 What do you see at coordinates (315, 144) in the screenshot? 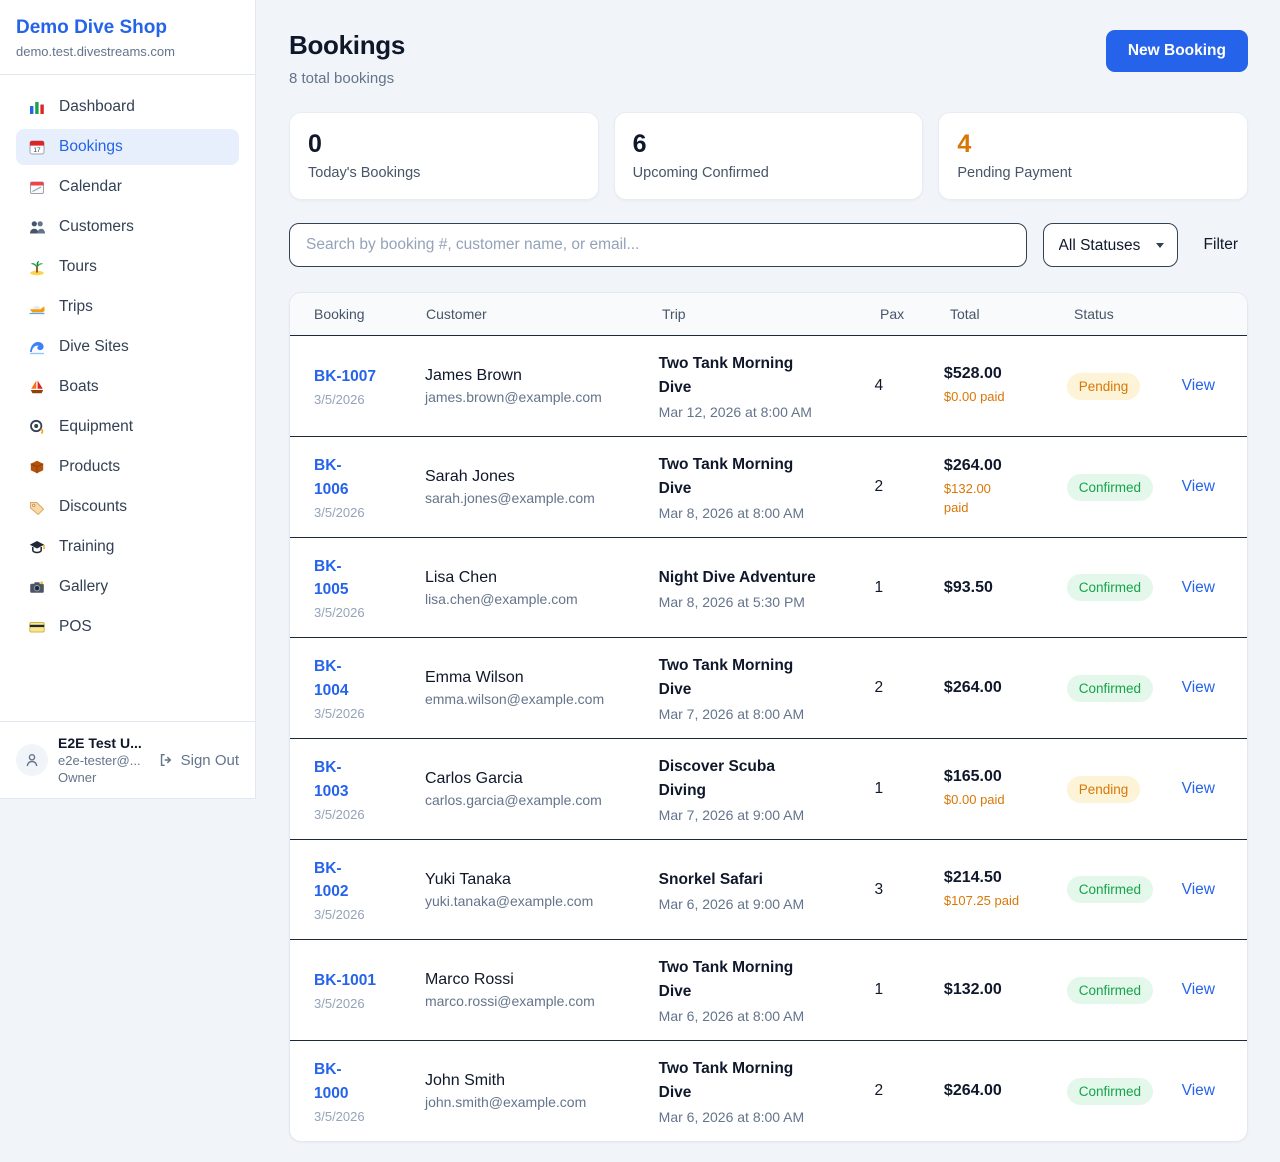
I see `stat-value: 0` at bounding box center [315, 144].